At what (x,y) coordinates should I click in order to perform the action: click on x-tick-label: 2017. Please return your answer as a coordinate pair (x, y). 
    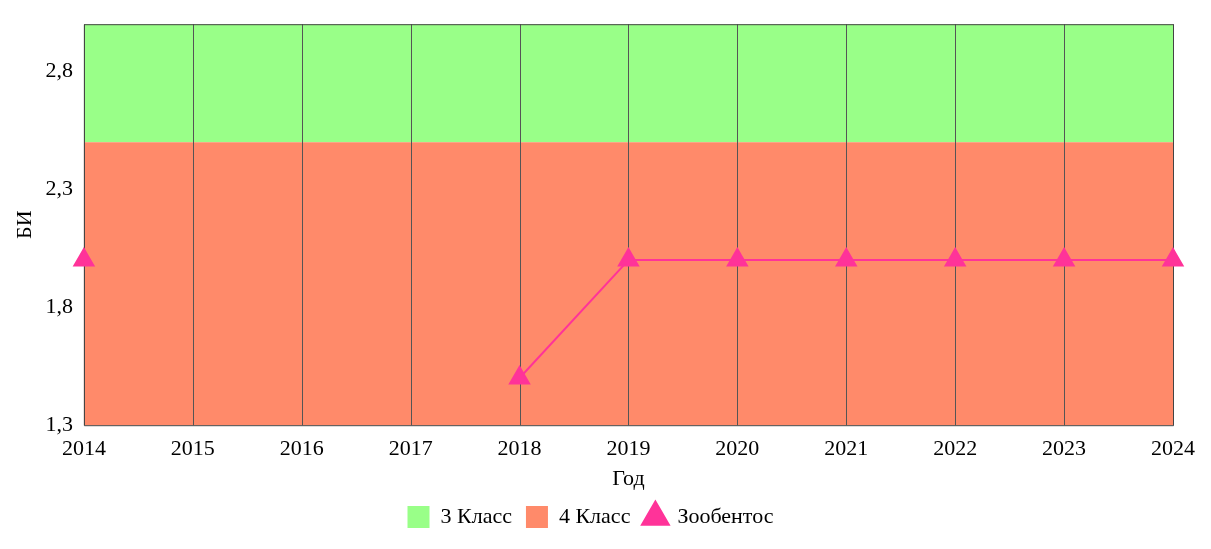
    Looking at the image, I should click on (410, 448).